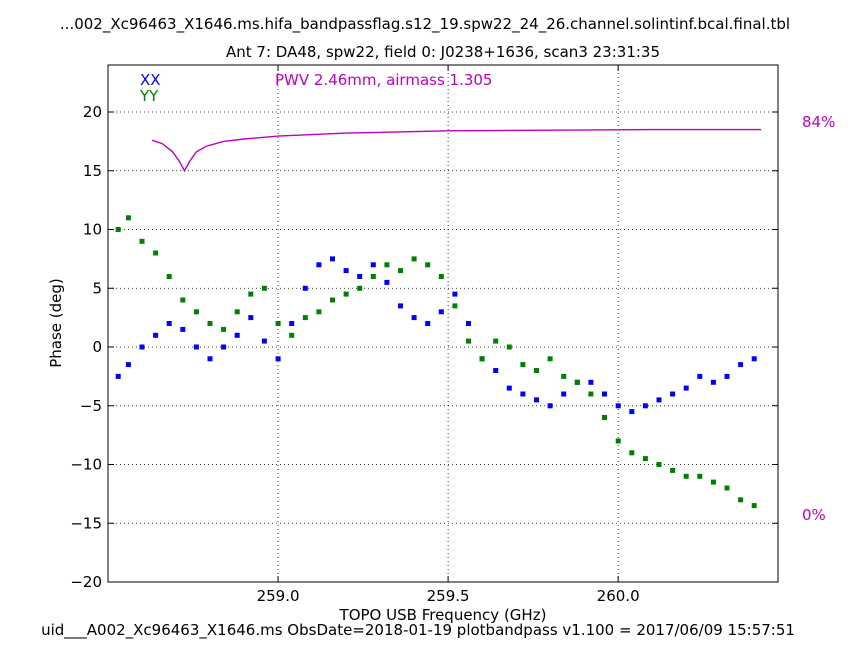 The height and width of the screenshot is (648, 864). I want to click on y-axis-label: Phase (deg), so click(56, 323).